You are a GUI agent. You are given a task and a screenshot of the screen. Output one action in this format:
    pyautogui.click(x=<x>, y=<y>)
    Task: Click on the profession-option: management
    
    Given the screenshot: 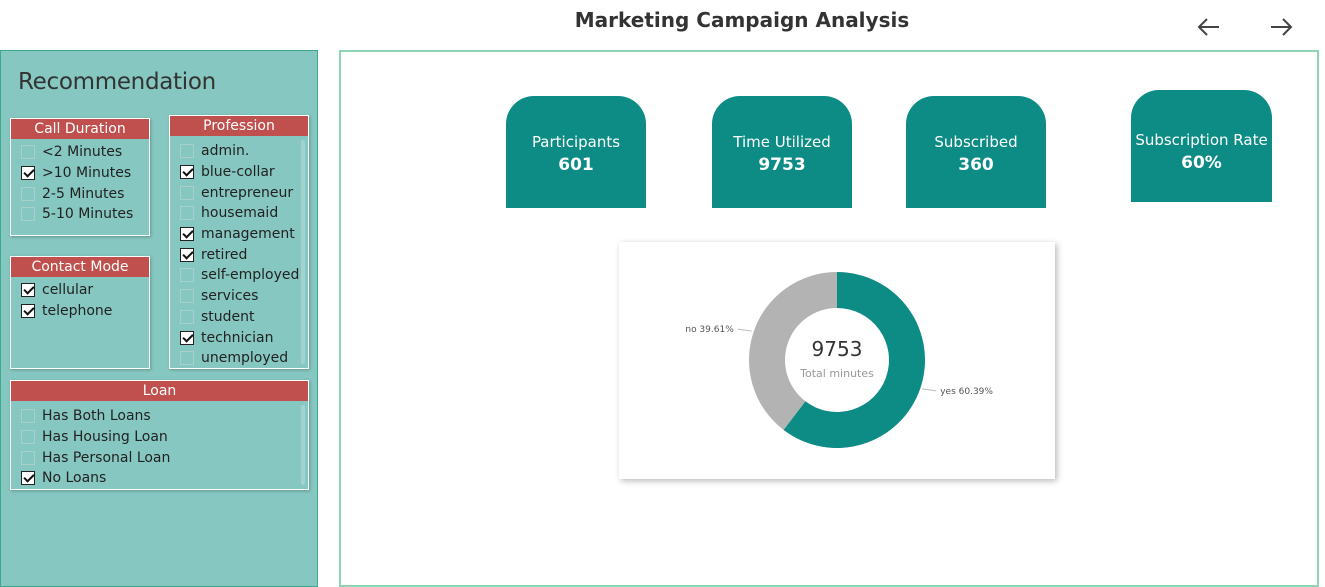 What is the action you would take?
    pyautogui.click(x=244, y=234)
    